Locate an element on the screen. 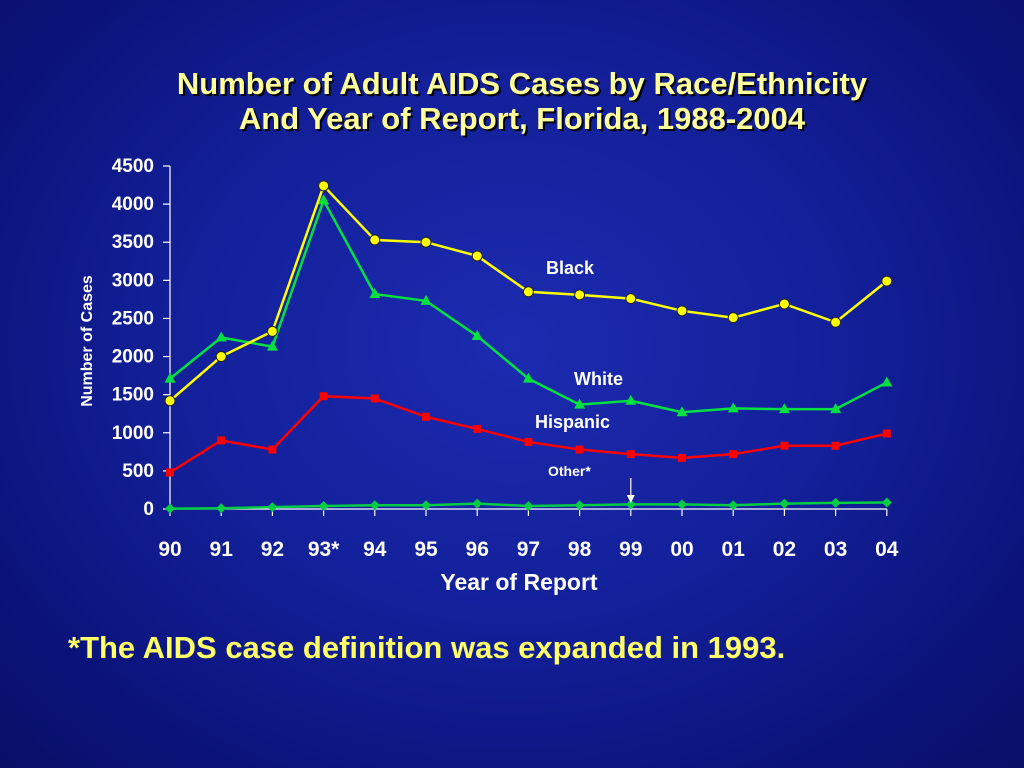 The width and height of the screenshot is (1024, 768). y-tick-label: 3000 is located at coordinates (133, 280).